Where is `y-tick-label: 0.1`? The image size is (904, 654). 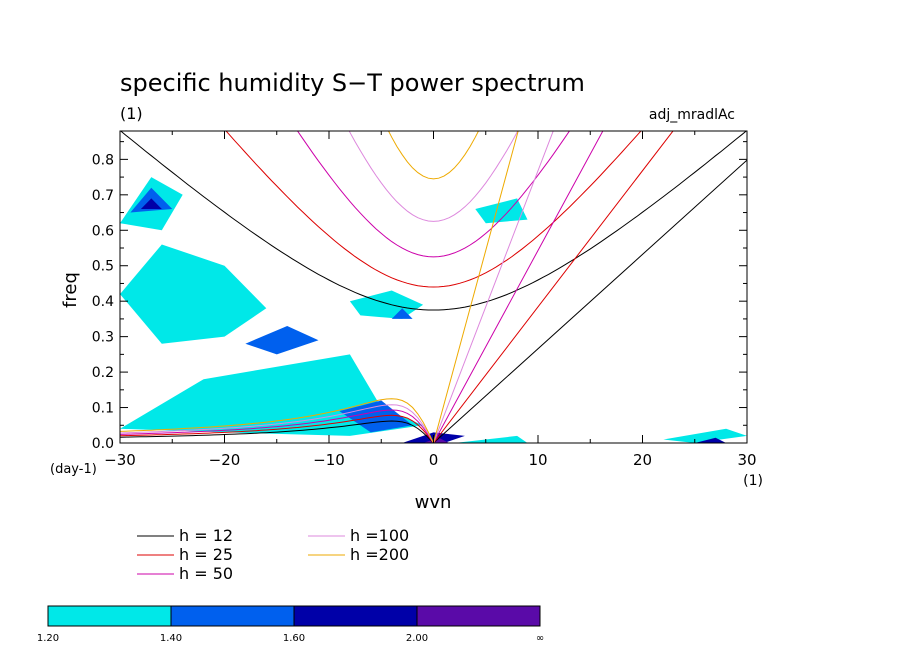 y-tick-label: 0.1 is located at coordinates (103, 409).